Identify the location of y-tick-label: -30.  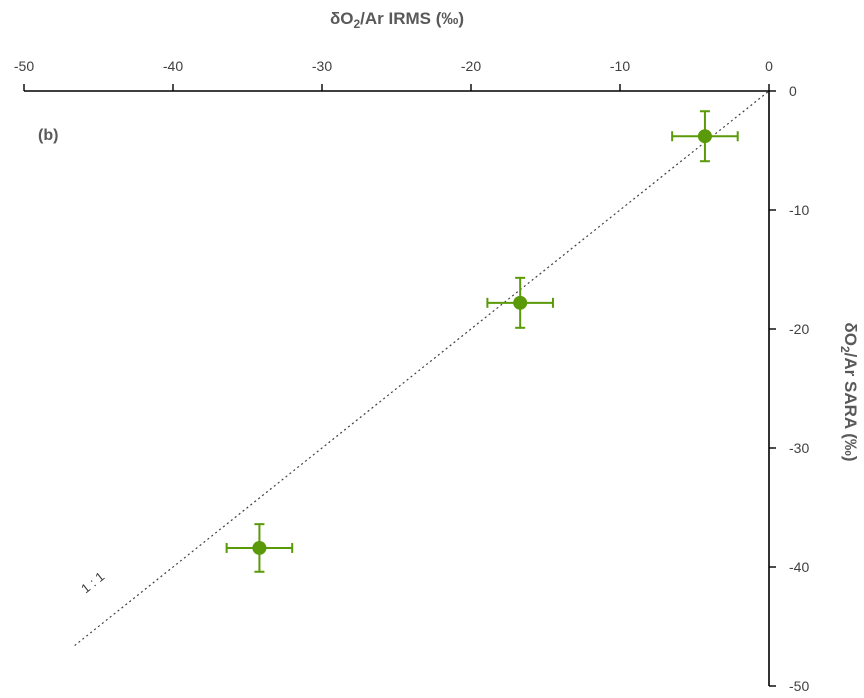
(799, 448).